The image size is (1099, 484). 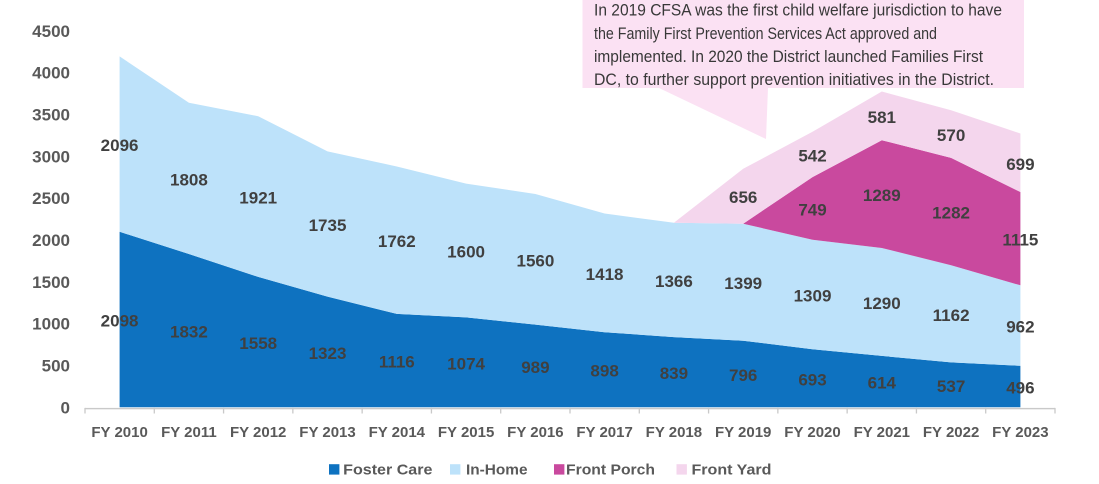 What do you see at coordinates (1020, 164) in the screenshot?
I see `svg-text: 699` at bounding box center [1020, 164].